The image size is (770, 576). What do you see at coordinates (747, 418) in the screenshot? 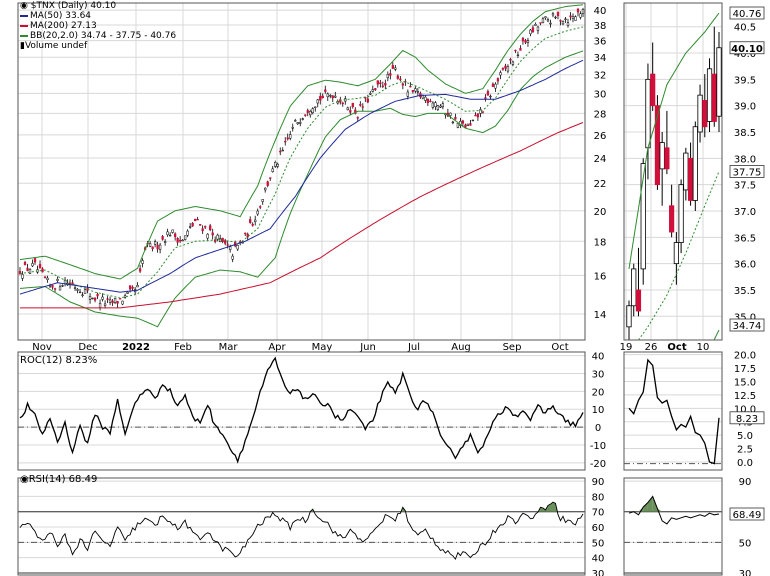
I see `roc-last-value-box` at bounding box center [747, 418].